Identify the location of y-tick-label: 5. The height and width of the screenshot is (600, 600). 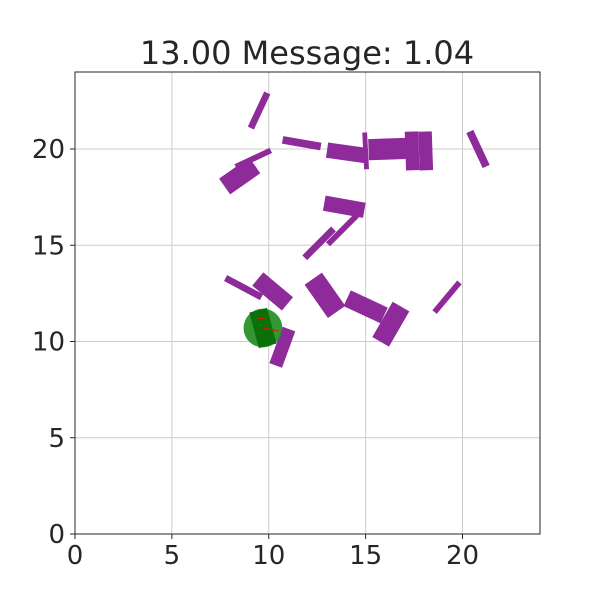
(56, 439).